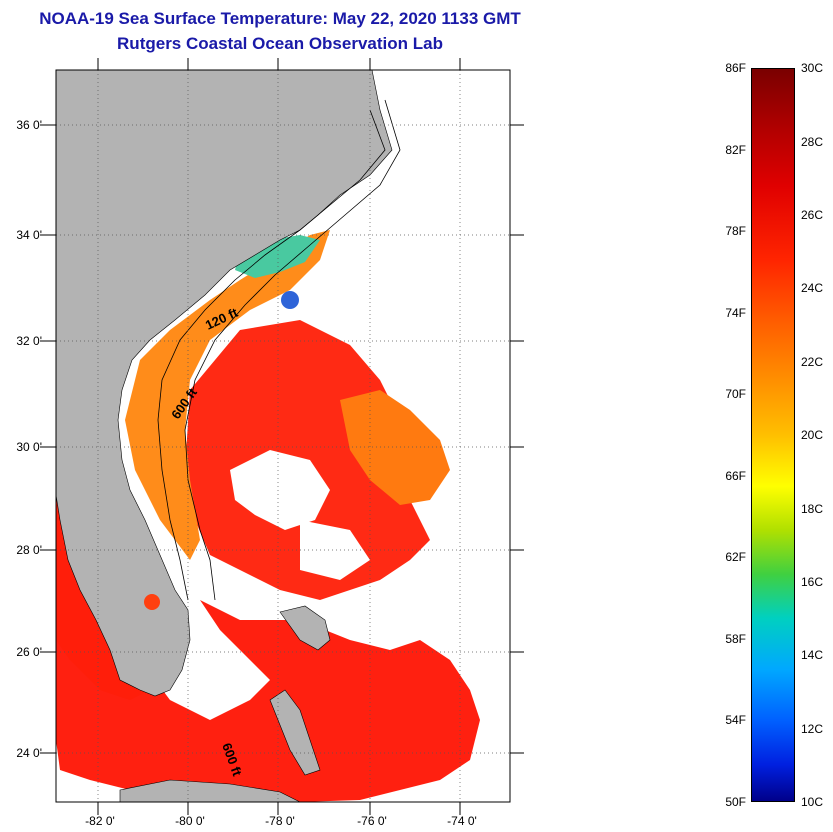 This screenshot has height=832, width=833. What do you see at coordinates (735, 720) in the screenshot?
I see `colorbar-f-54: 54F` at bounding box center [735, 720].